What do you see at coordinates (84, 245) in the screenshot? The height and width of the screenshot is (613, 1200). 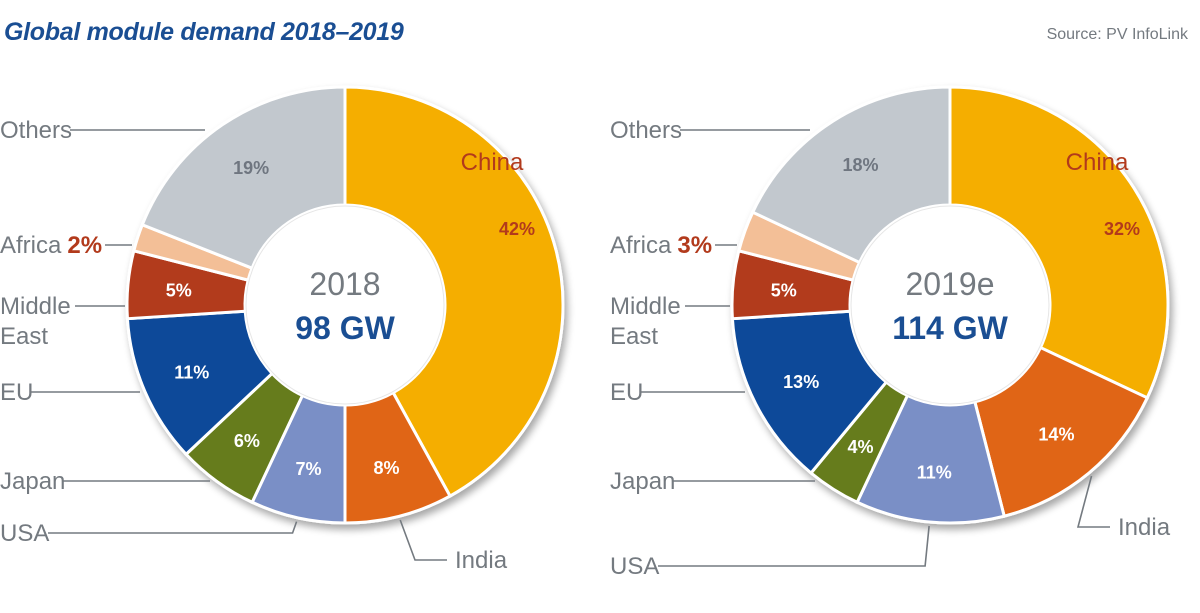 I see `africa-pct-label: 2%` at bounding box center [84, 245].